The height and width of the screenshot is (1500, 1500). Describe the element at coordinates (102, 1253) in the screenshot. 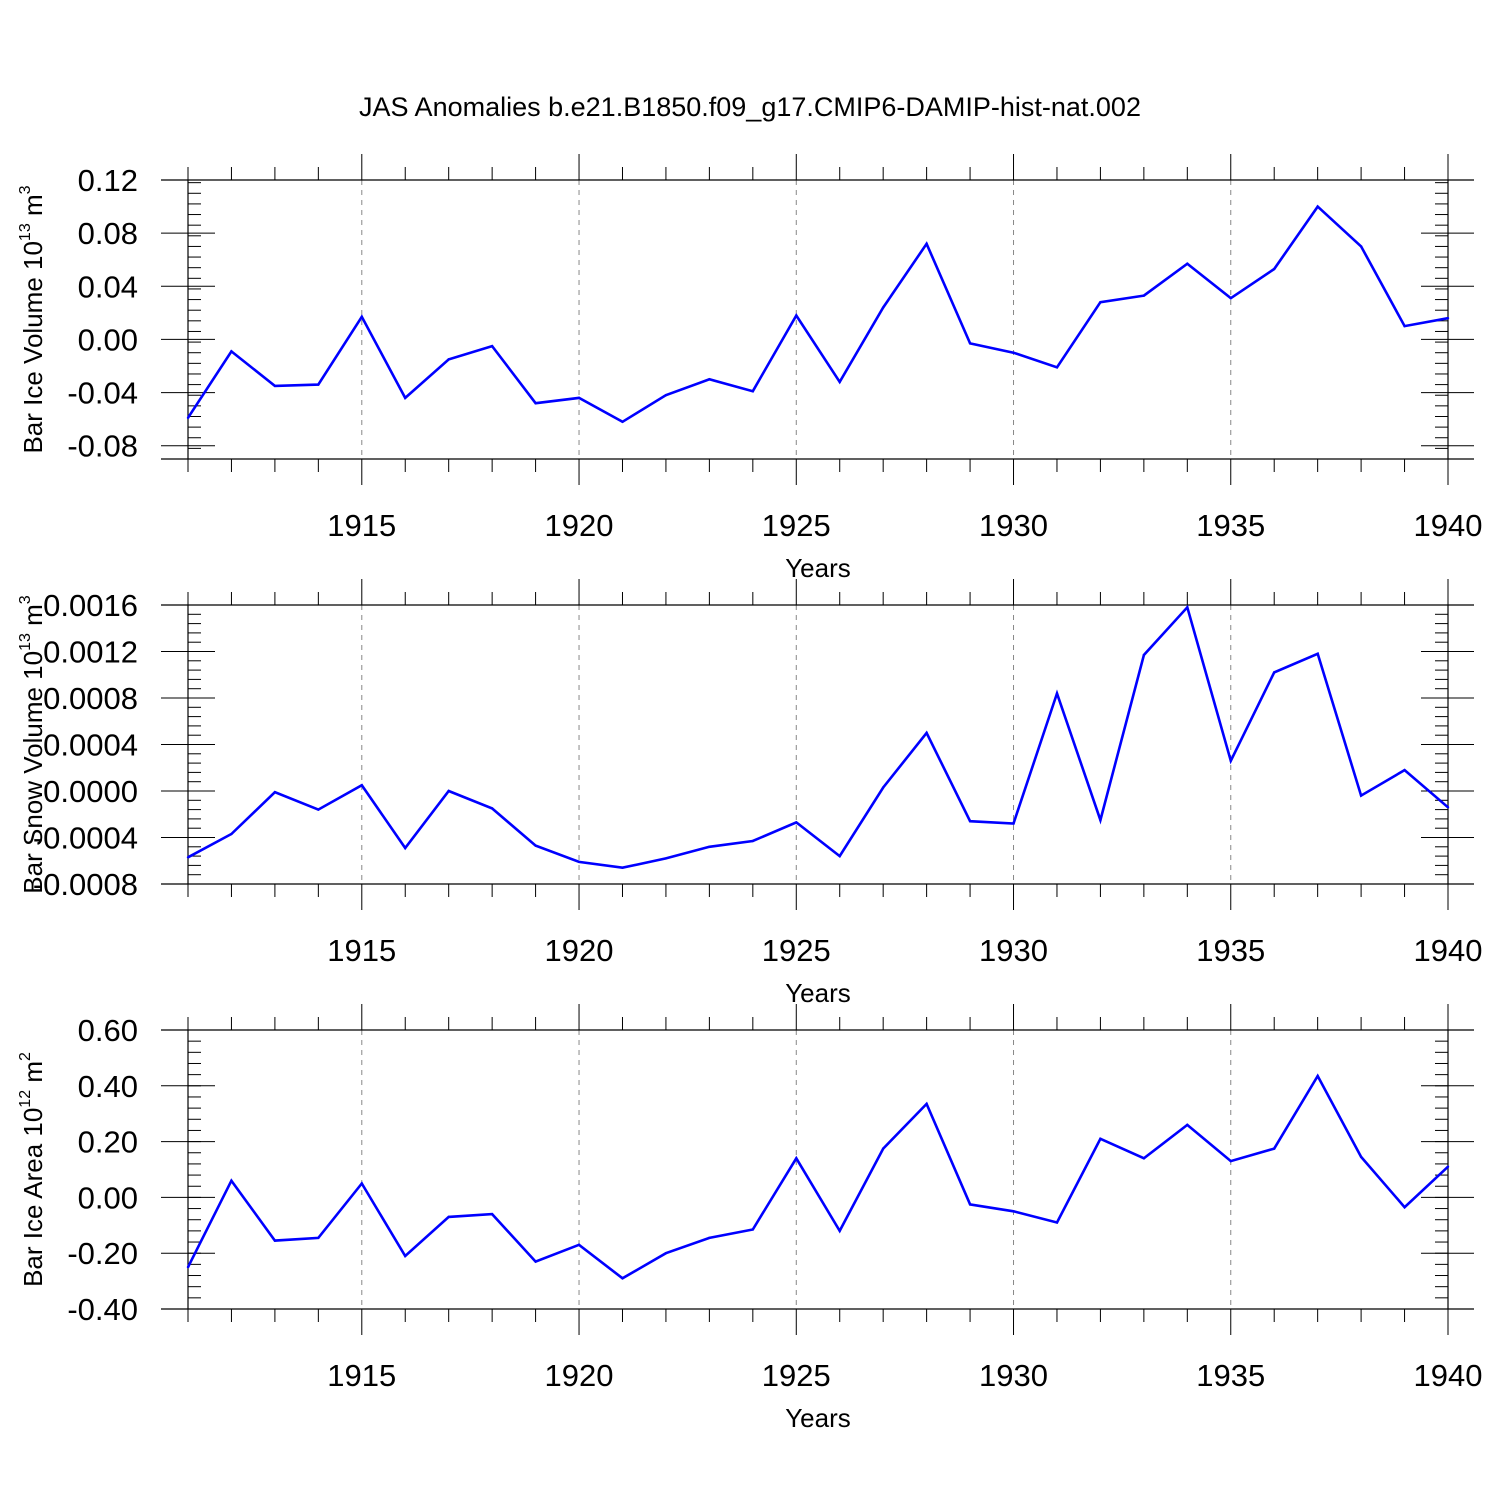

I see `y-tick-label: -0.20` at that location.